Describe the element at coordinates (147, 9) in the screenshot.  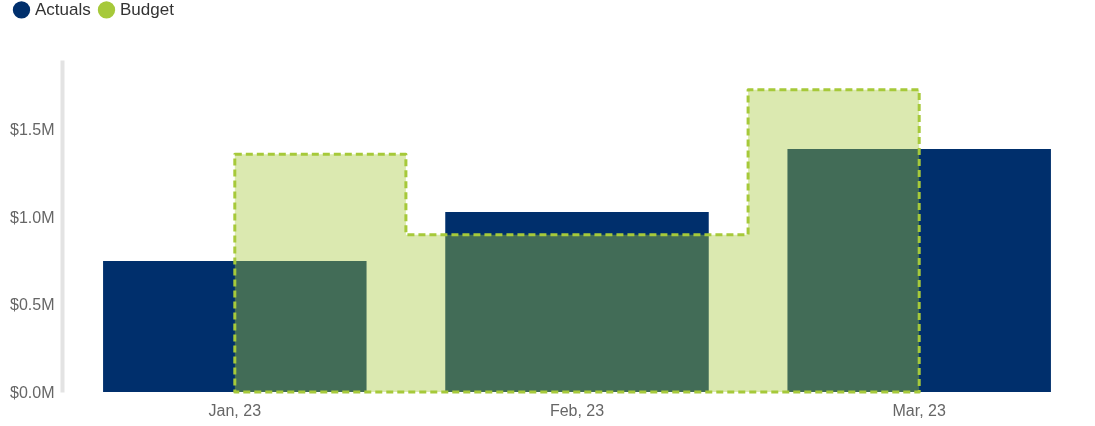
I see `legend-label: Budget` at that location.